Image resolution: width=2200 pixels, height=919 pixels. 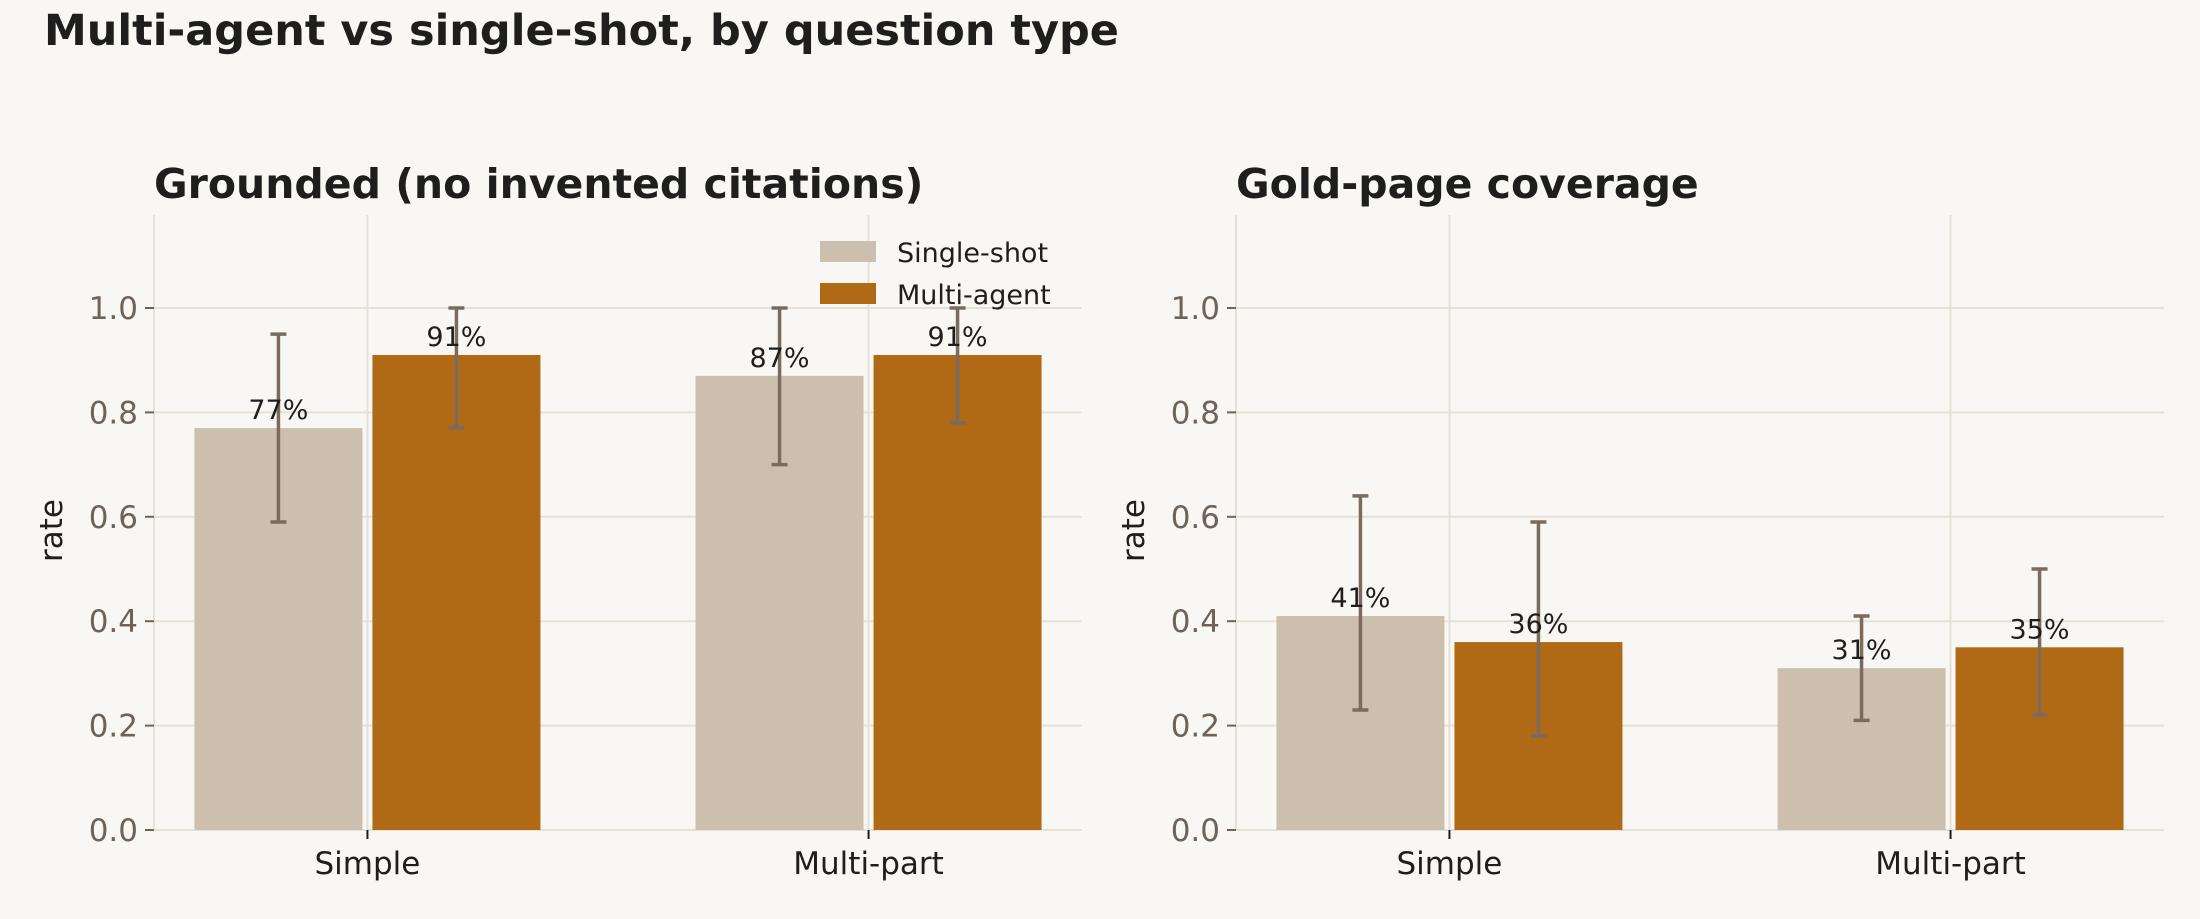 I want to click on legend-label: Multi-agent, so click(x=974, y=295).